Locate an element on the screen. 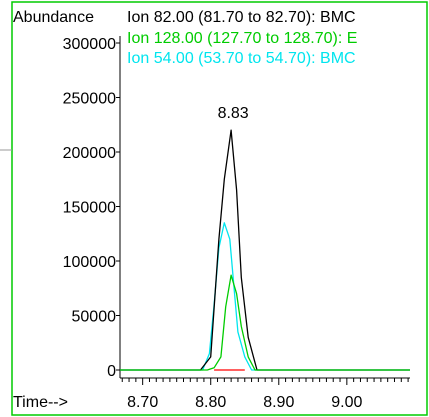  x-tick-label: 8.80 is located at coordinates (210, 402).